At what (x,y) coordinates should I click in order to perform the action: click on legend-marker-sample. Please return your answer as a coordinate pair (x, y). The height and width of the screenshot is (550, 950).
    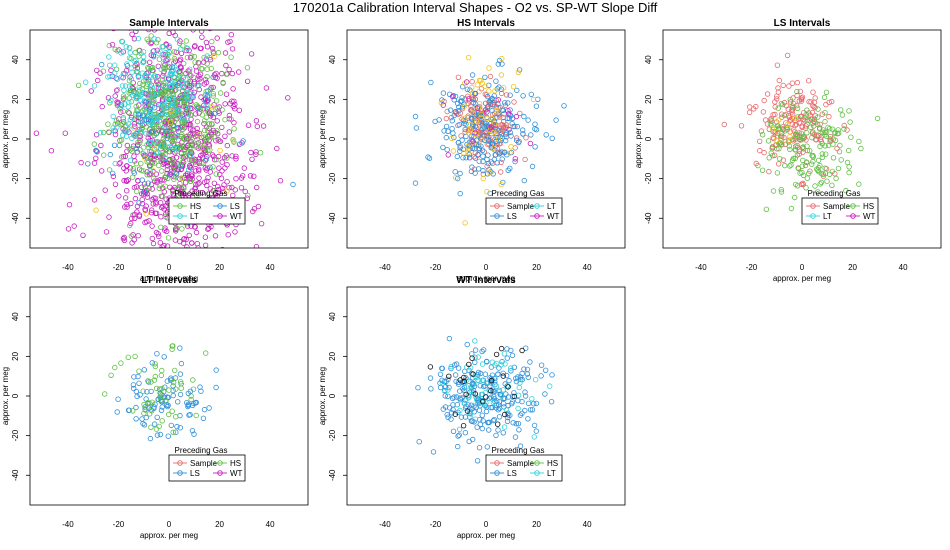
    Looking at the image, I should click on (497, 463).